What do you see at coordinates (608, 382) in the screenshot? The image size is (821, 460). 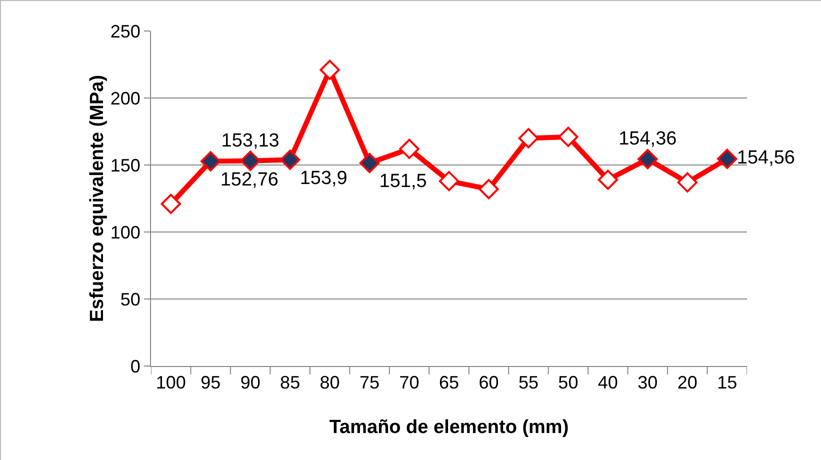 I see `x-tick-label: 40` at bounding box center [608, 382].